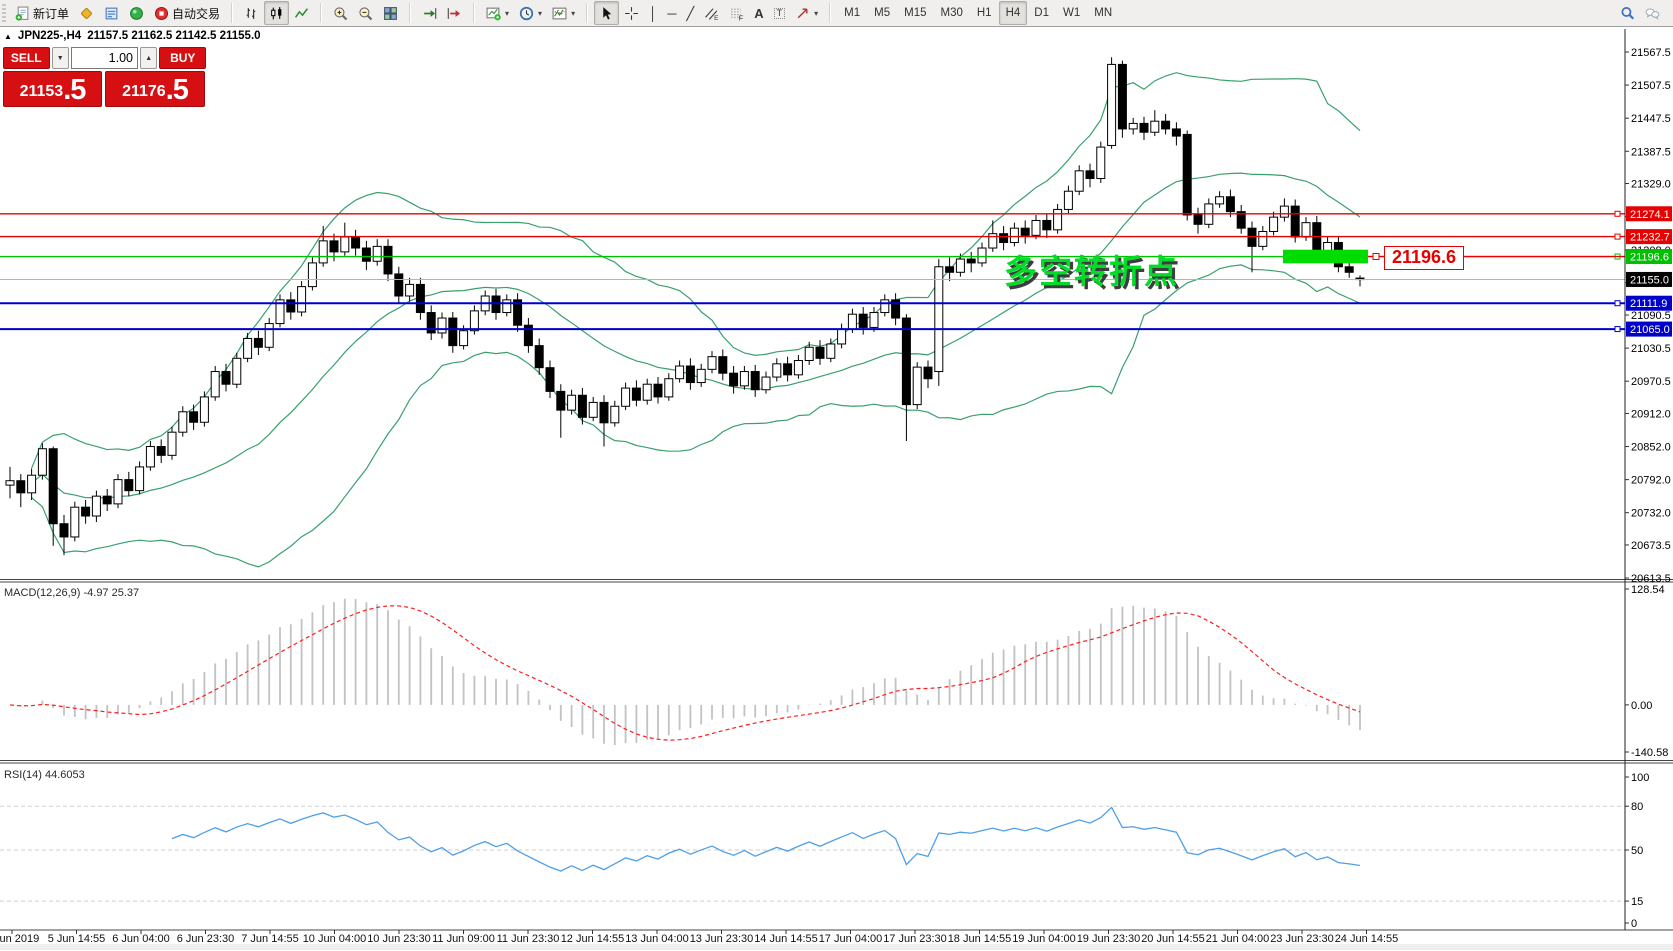  What do you see at coordinates (493, 13) in the screenshot?
I see `new-chart-icon` at bounding box center [493, 13].